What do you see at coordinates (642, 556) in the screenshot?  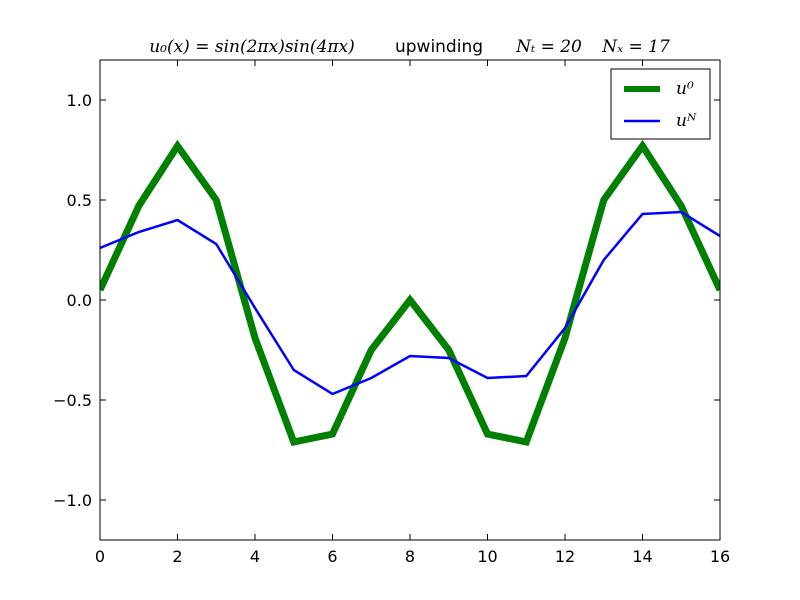 I see `x-tick-label: 14` at bounding box center [642, 556].